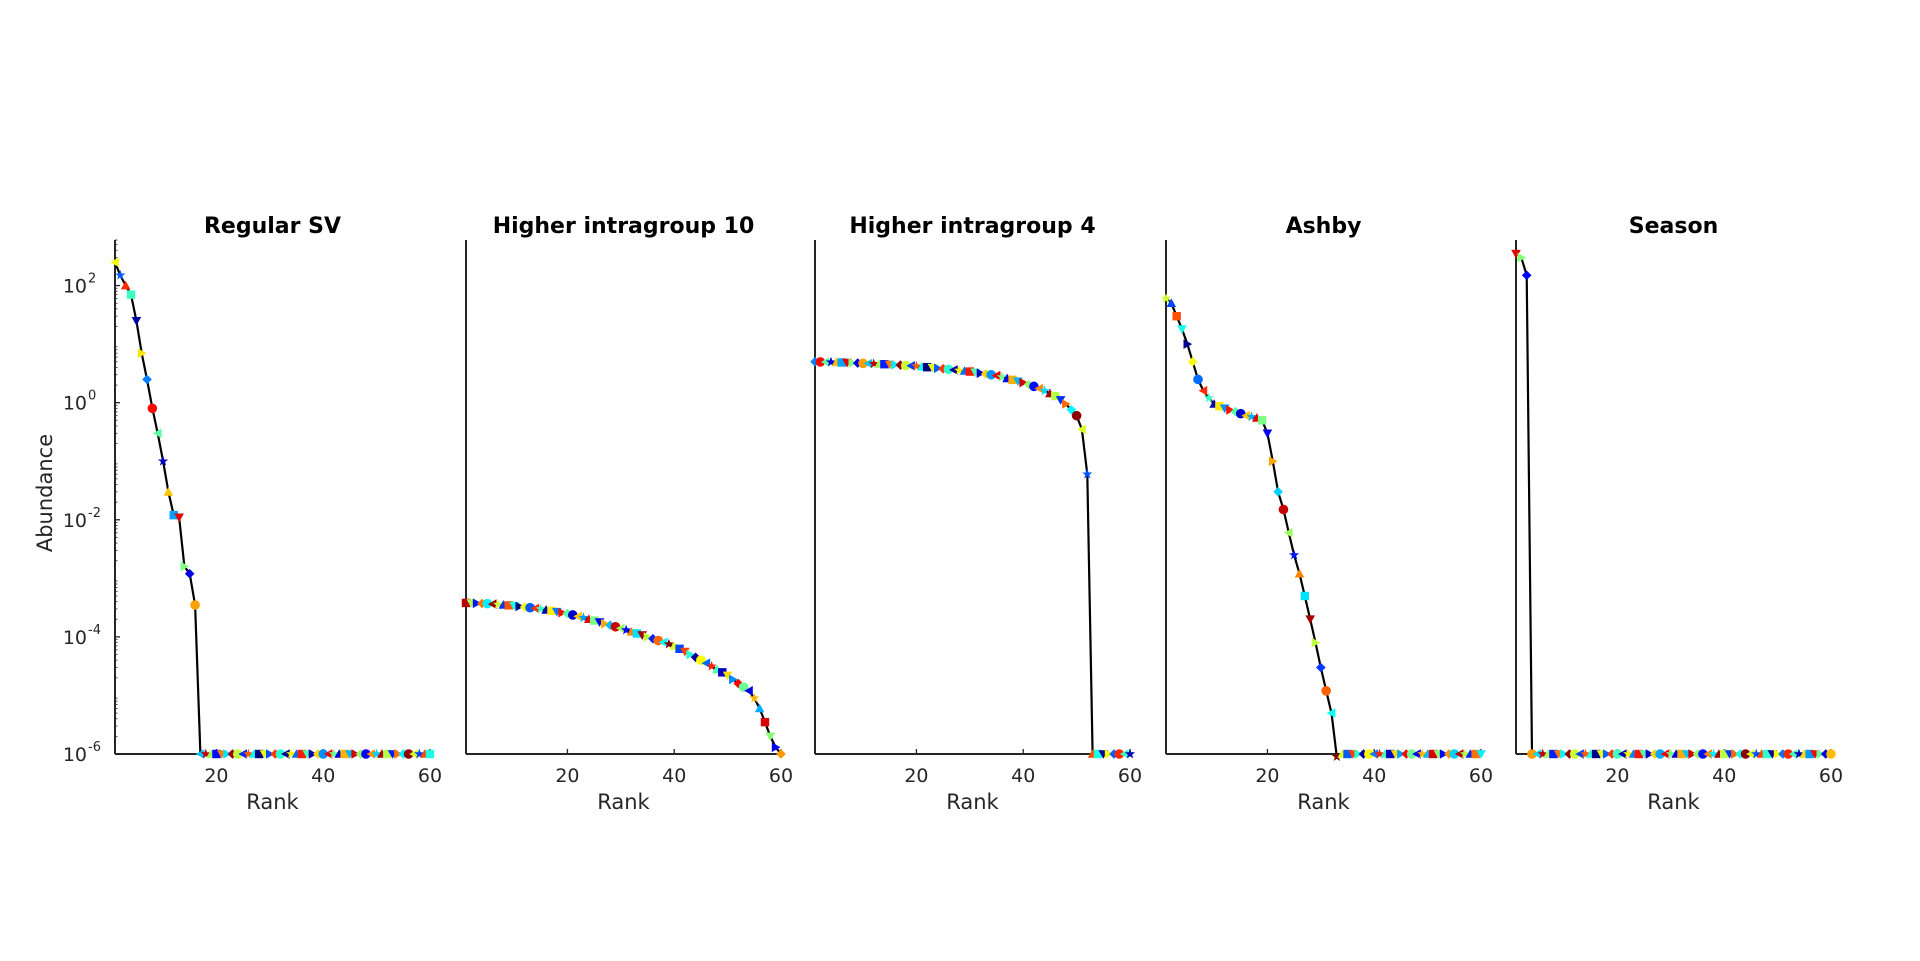 The height and width of the screenshot is (961, 1920). Describe the element at coordinates (1326, 514) in the screenshot. I see `panel-4: Ashby 20 40 60 Rank` at that location.